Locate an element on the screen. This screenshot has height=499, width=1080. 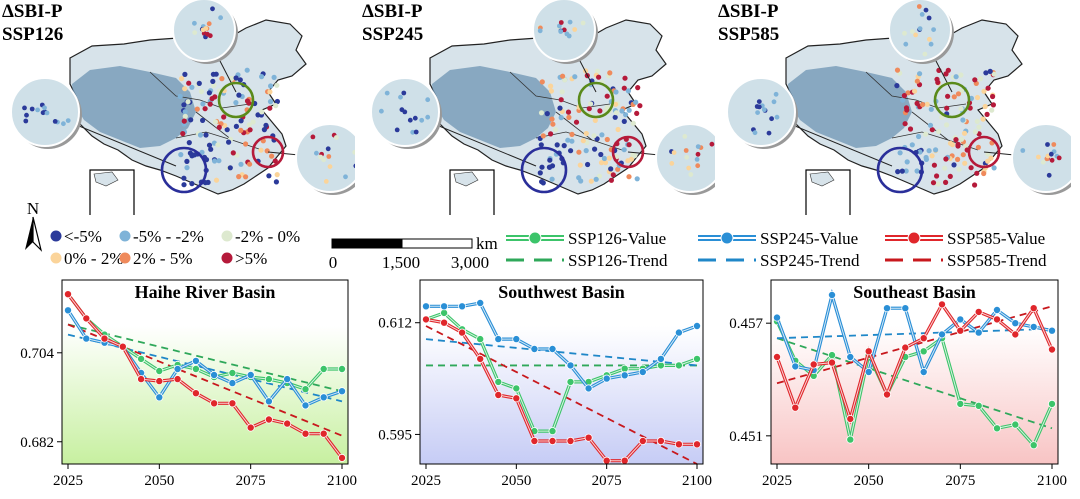
y-tick-label: 0.682 is located at coordinates (37, 443).